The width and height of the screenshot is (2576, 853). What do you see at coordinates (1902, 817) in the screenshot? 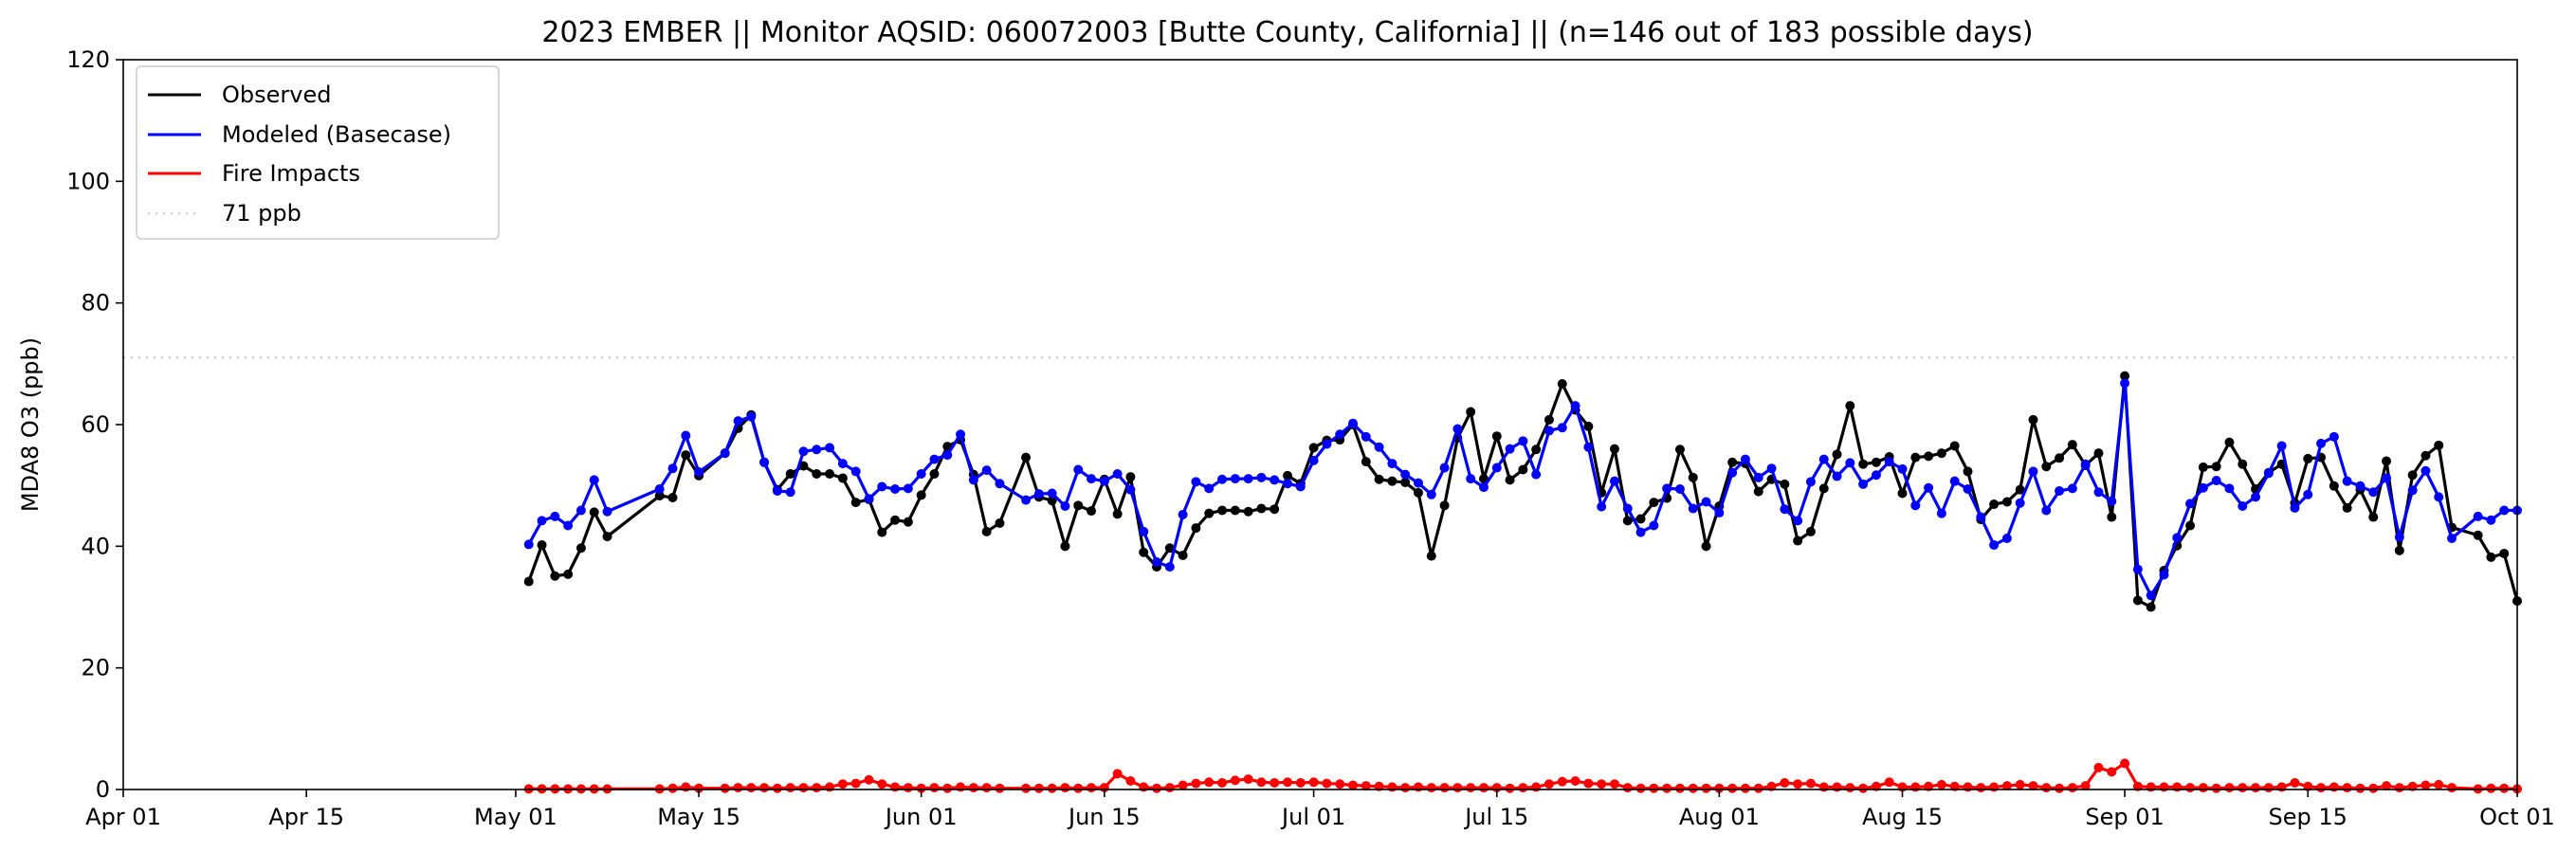
I see `x-tick-label: Aug 15` at bounding box center [1902, 817].